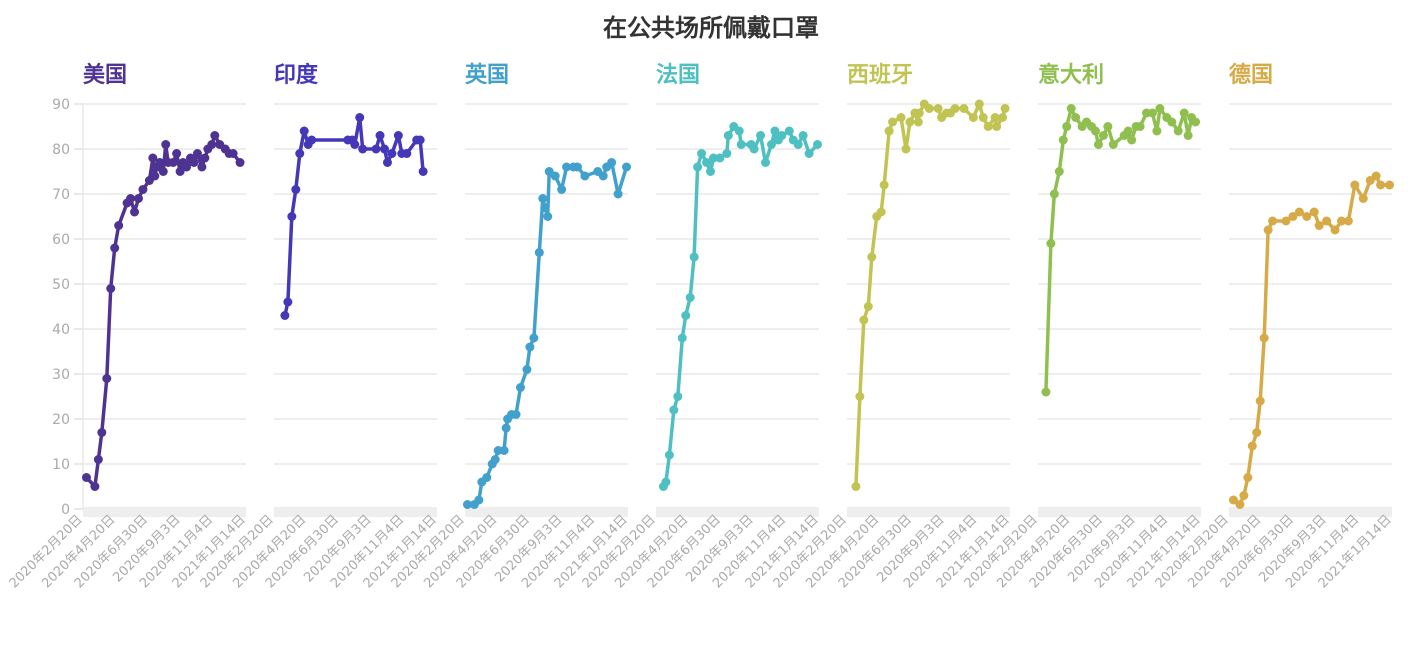 This screenshot has width=1422, height=650. What do you see at coordinates (105, 75) in the screenshot?
I see `panel-title: 美国` at bounding box center [105, 75].